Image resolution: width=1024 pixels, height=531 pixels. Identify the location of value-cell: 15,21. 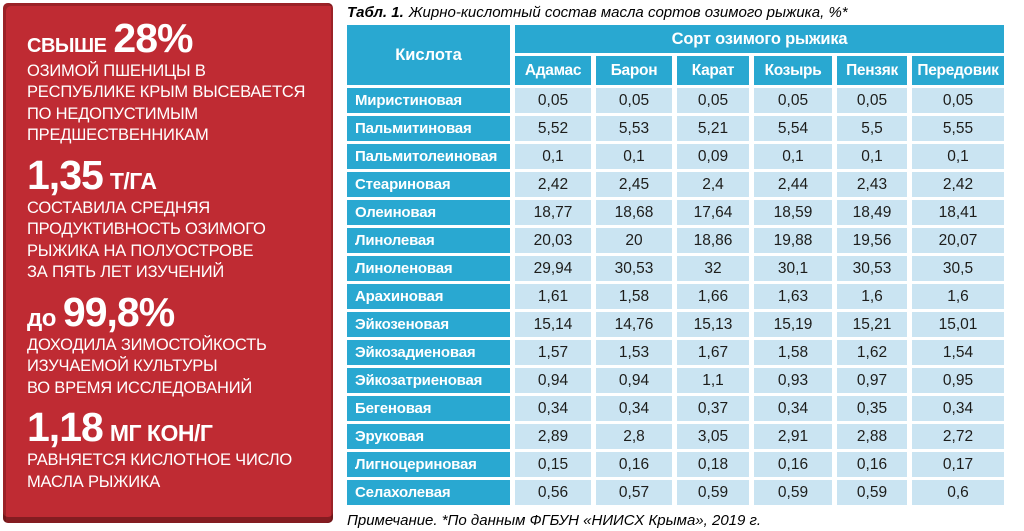
(872, 324).